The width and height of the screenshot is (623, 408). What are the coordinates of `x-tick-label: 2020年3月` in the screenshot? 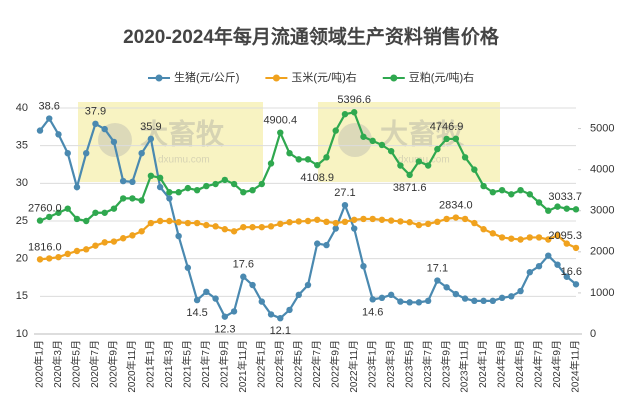 It's located at (57, 364).